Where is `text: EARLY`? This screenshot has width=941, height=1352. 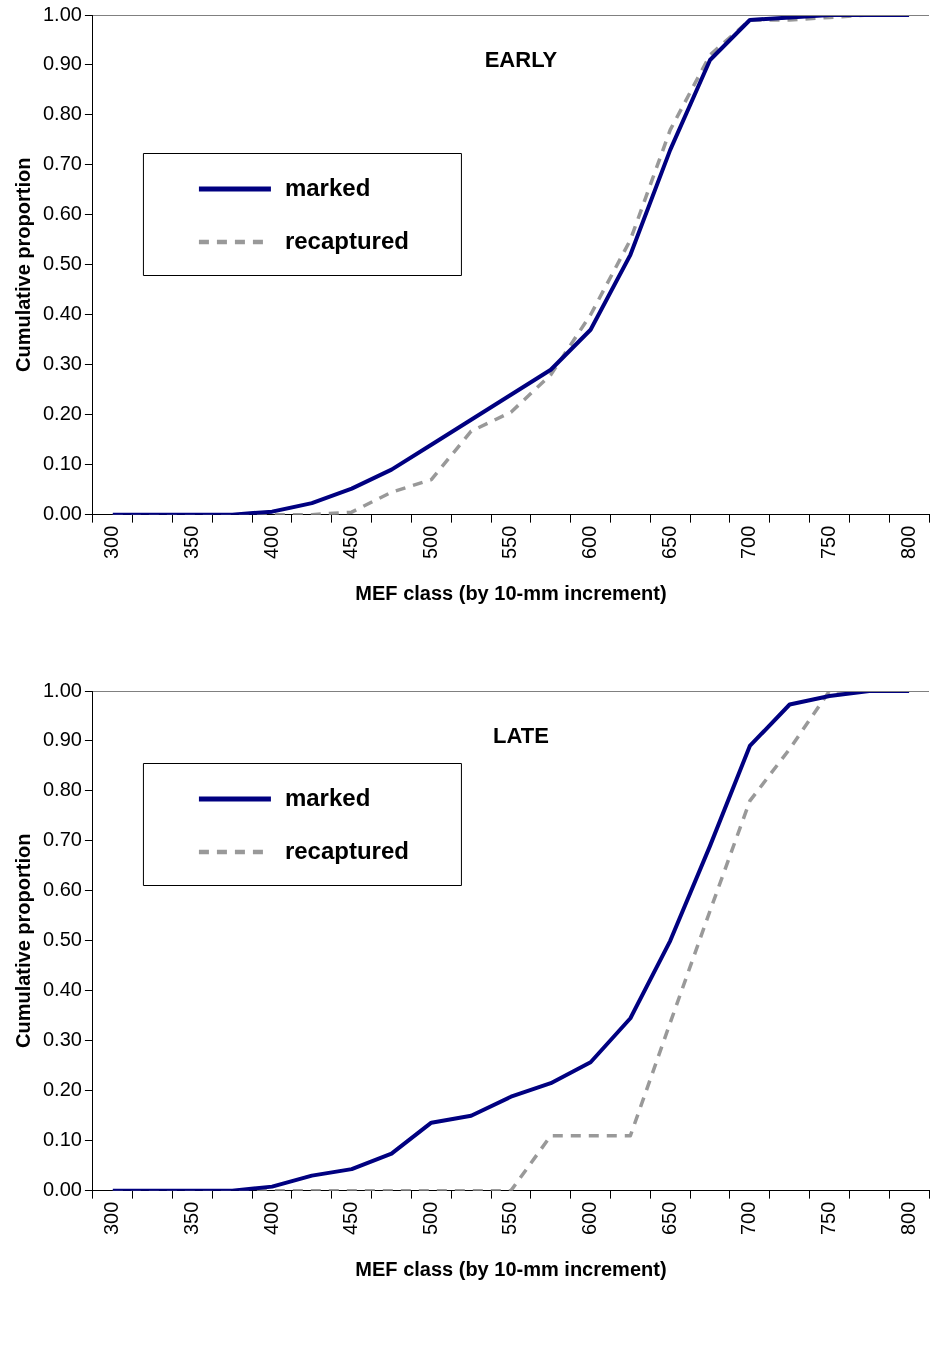 text: EARLY is located at coordinates (521, 60).